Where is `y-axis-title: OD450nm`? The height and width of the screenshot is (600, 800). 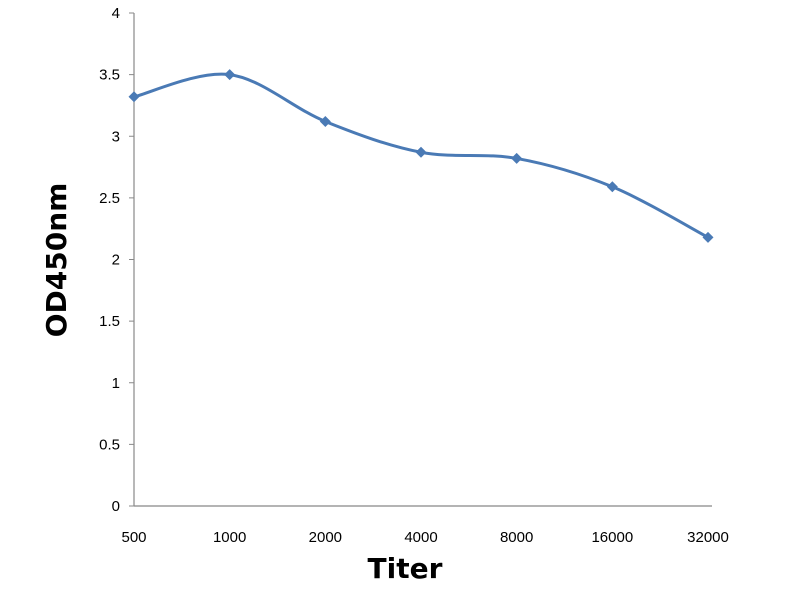 y-axis-title: OD450nm is located at coordinates (56, 260).